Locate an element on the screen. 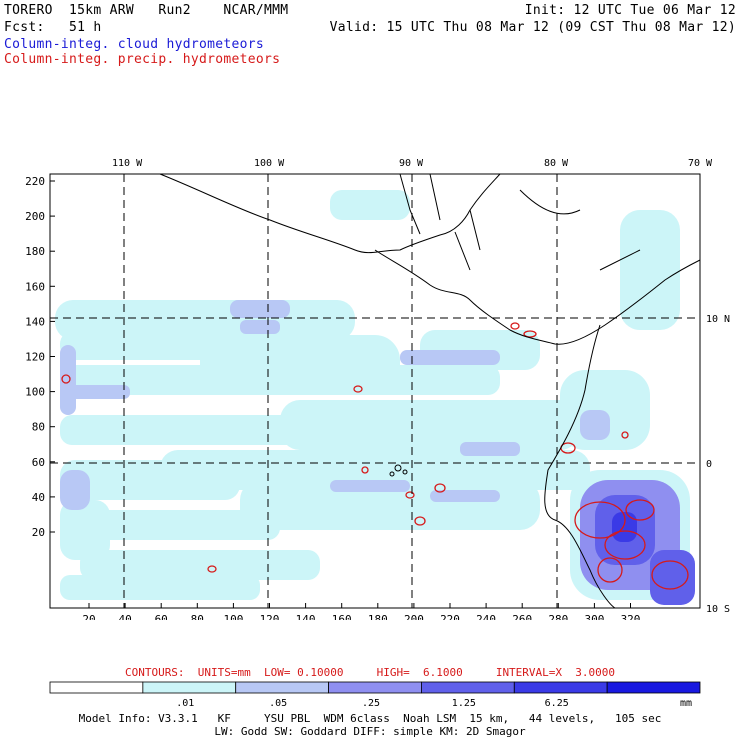  y-tick-label: 80 is located at coordinates (38, 427).